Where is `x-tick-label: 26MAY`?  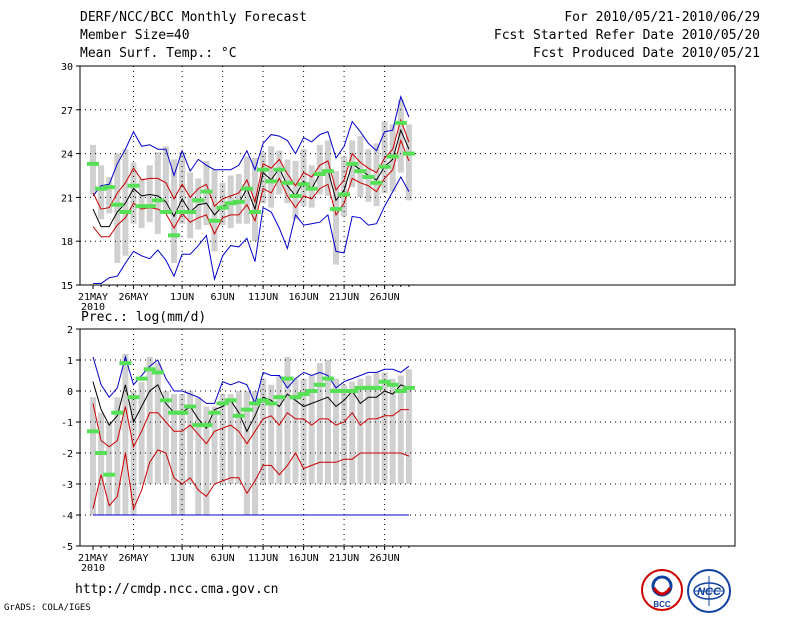 x-tick-label: 26MAY is located at coordinates (133, 558).